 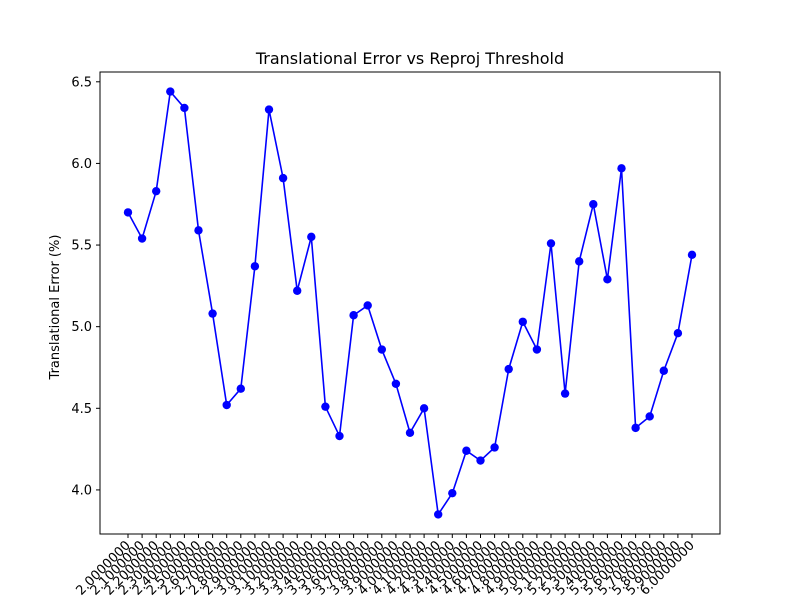 I want to click on y-tick-label: 6.5, so click(x=81, y=82).